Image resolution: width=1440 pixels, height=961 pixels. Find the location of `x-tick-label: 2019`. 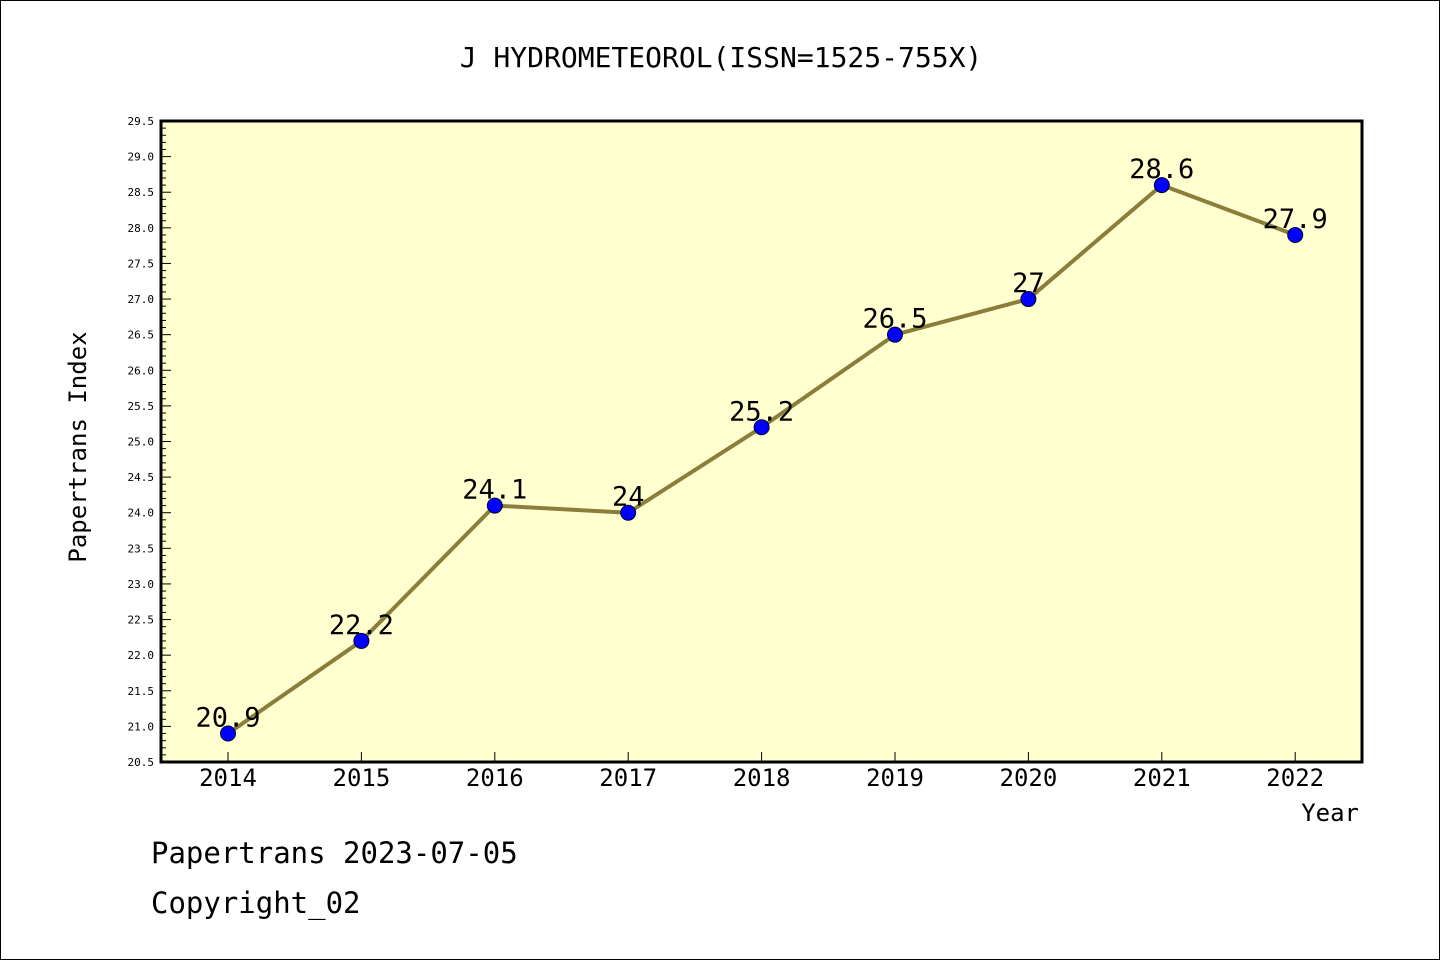

x-tick-label: 2019 is located at coordinates (895, 778).